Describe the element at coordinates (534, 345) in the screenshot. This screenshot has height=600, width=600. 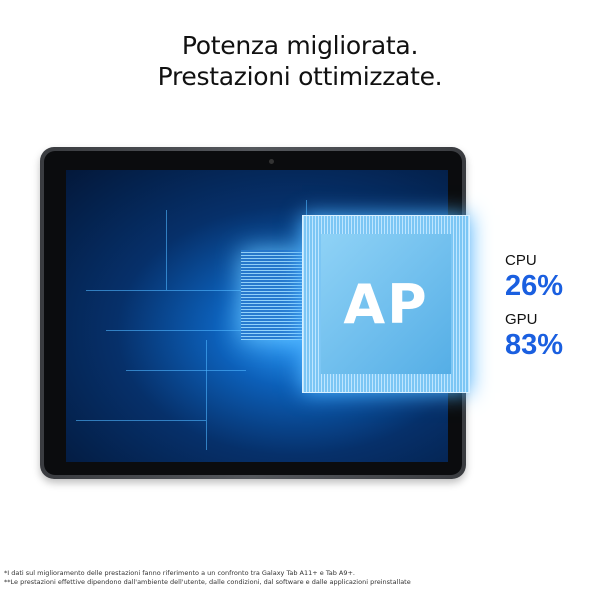
I see `gpu-value: 83%` at that location.